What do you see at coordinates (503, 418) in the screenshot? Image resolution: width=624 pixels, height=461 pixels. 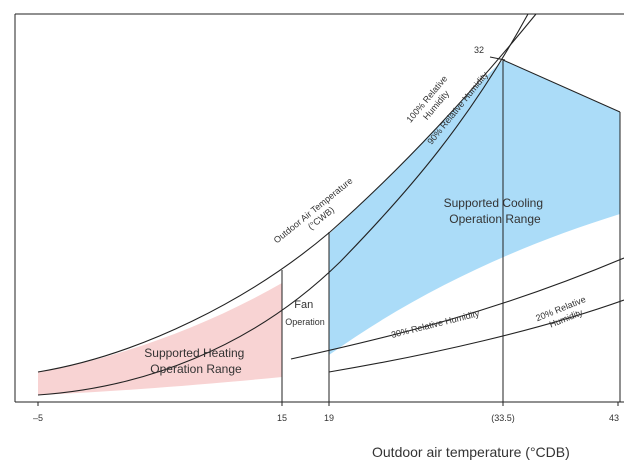 I see `tick-label-33-5: (33.5)` at bounding box center [503, 418].